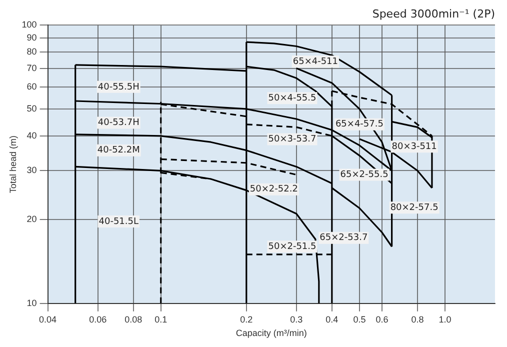 The width and height of the screenshot is (507, 347). What do you see at coordinates (417, 319) in the screenshot?
I see `x-tick-label: 0.8` at bounding box center [417, 319].